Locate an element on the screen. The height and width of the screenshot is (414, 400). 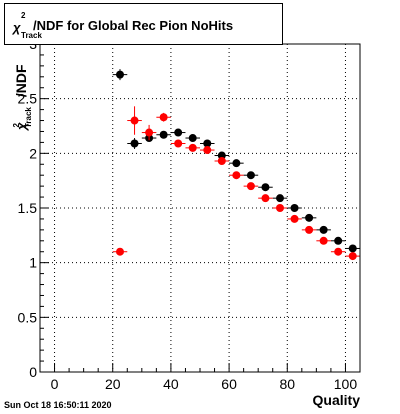
chart-title: /NDF for Global Rec Pion NoHits is located at coordinates (133, 25).